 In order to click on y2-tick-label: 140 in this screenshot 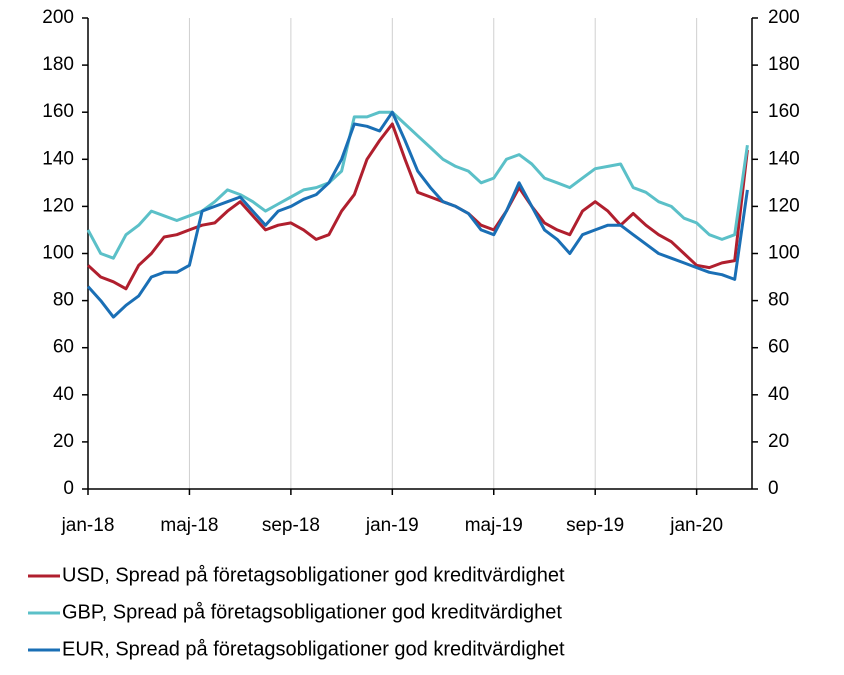, I will do `click(784, 158)`.